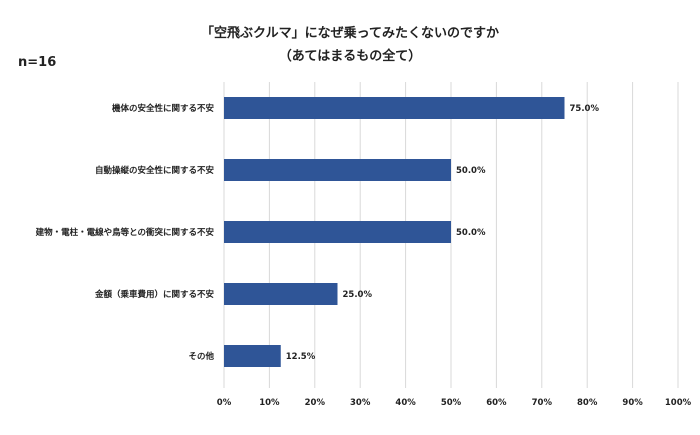 This screenshot has width=700, height=435. What do you see at coordinates (301, 357) in the screenshot?
I see `value-label: 12.5%` at bounding box center [301, 357].